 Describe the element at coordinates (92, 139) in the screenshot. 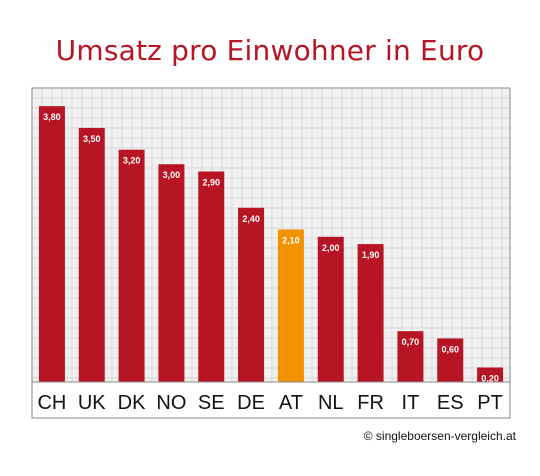

I see `data-label: 3,50` at that location.